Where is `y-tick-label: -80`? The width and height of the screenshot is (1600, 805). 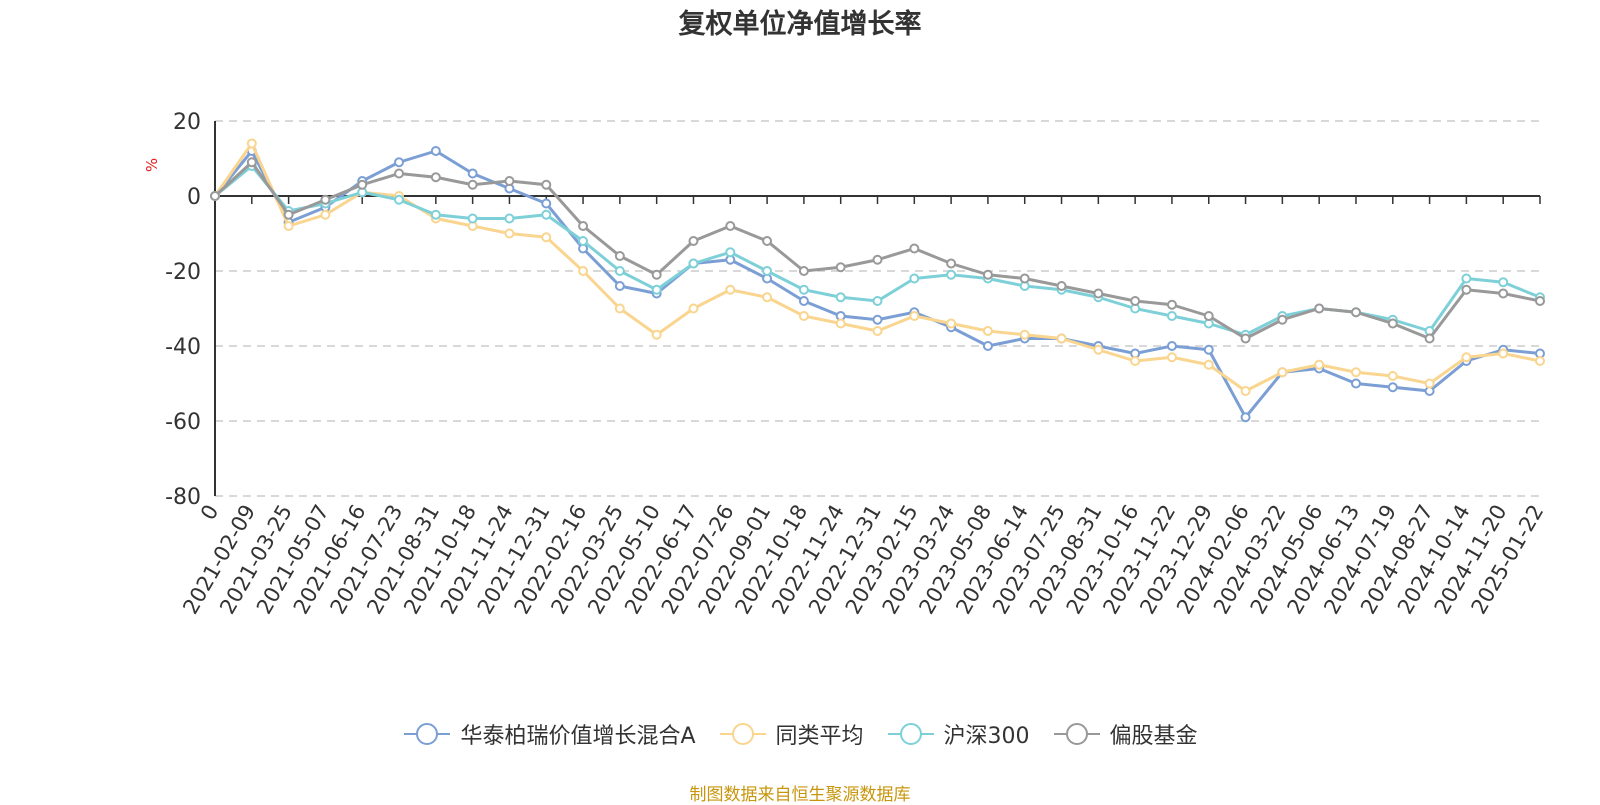 y-tick-label: -80 is located at coordinates (183, 497).